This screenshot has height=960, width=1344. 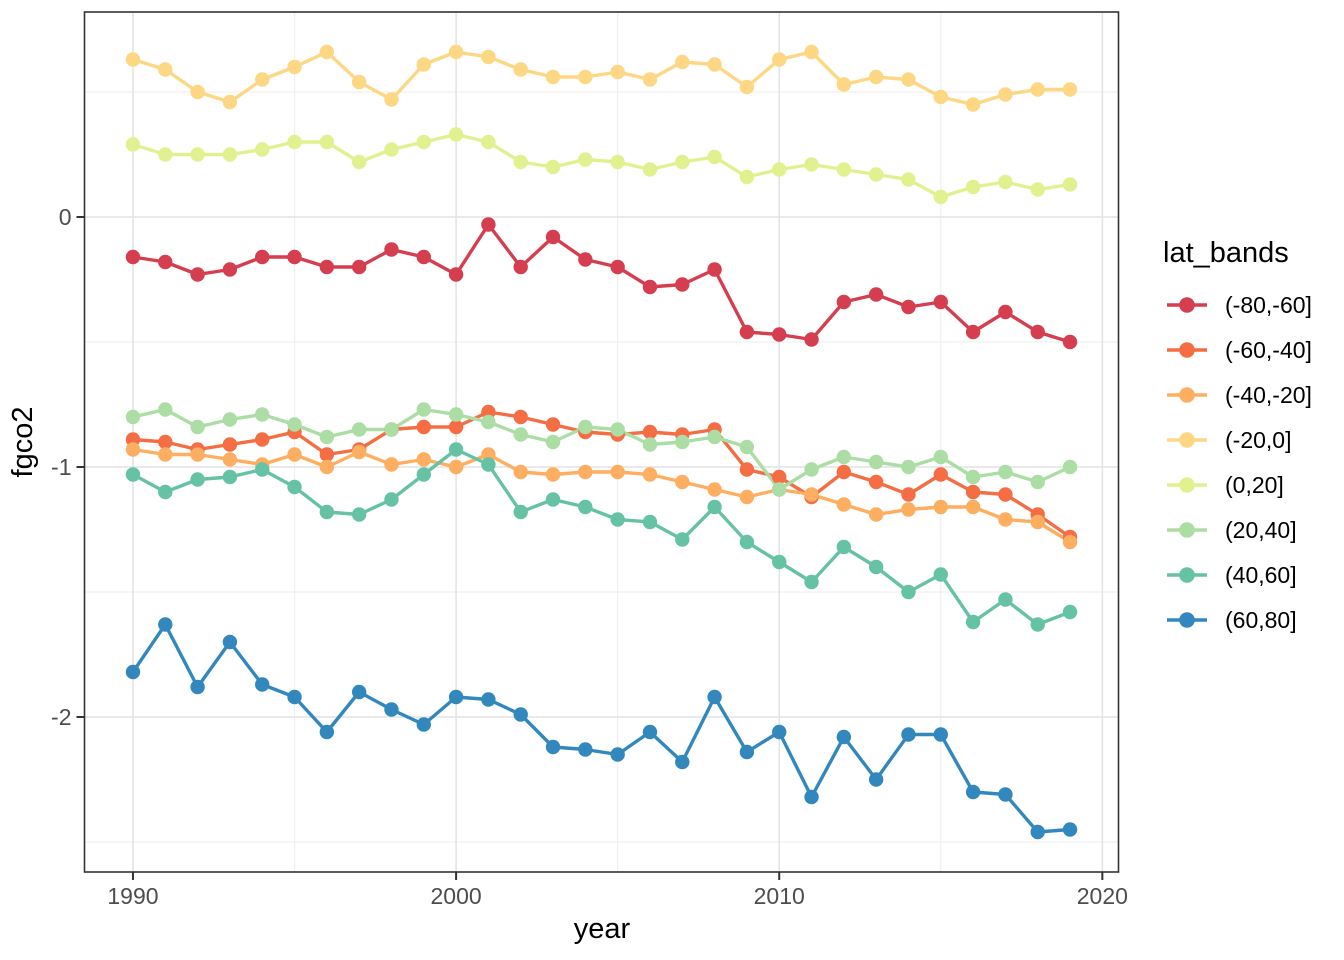 What do you see at coordinates (602, 929) in the screenshot?
I see `x-axis-title: year` at bounding box center [602, 929].